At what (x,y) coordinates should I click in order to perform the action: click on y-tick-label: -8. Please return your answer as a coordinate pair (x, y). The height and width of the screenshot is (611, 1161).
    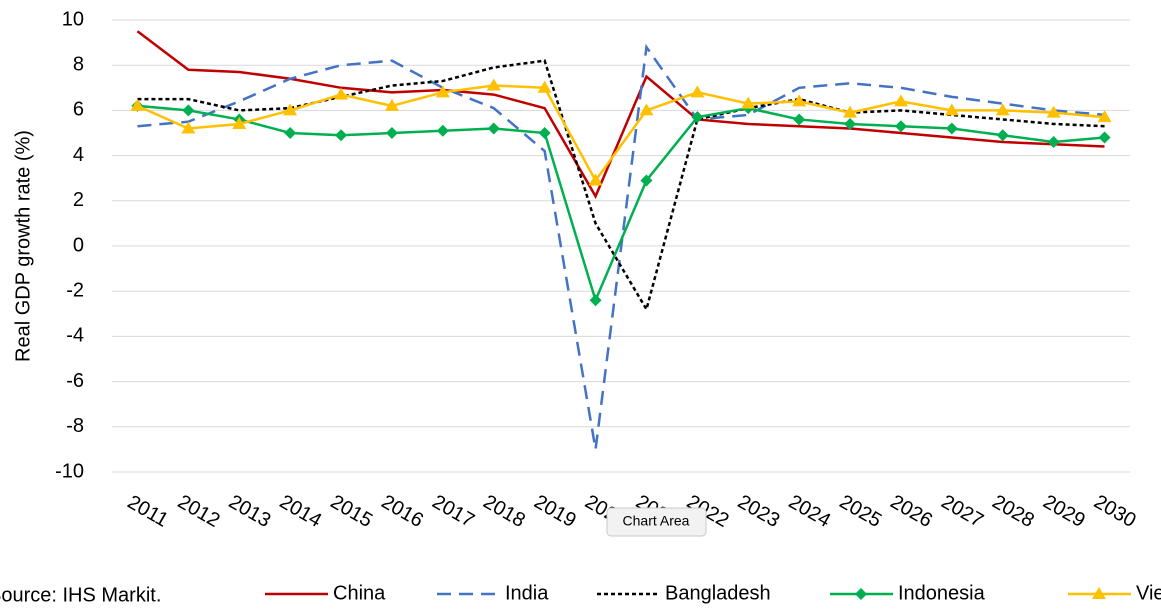
    Looking at the image, I should click on (75, 426).